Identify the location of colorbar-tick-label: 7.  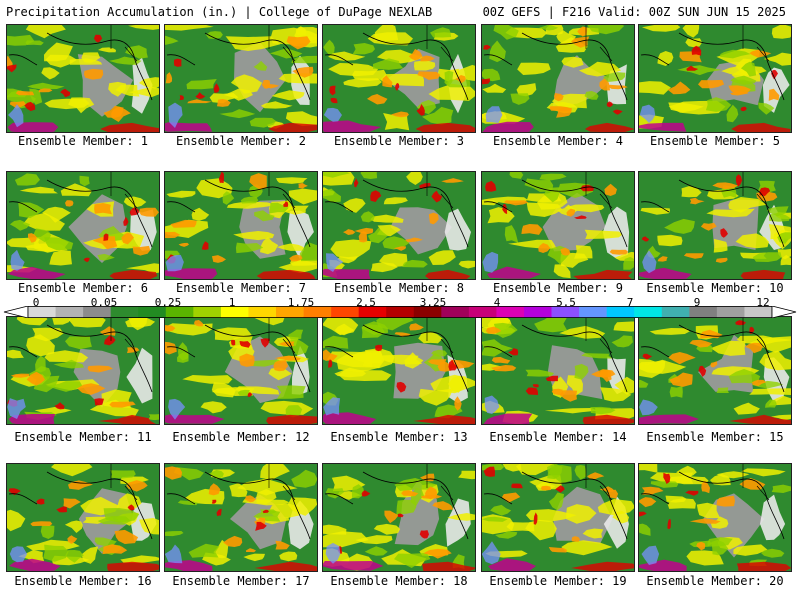
(630, 302).